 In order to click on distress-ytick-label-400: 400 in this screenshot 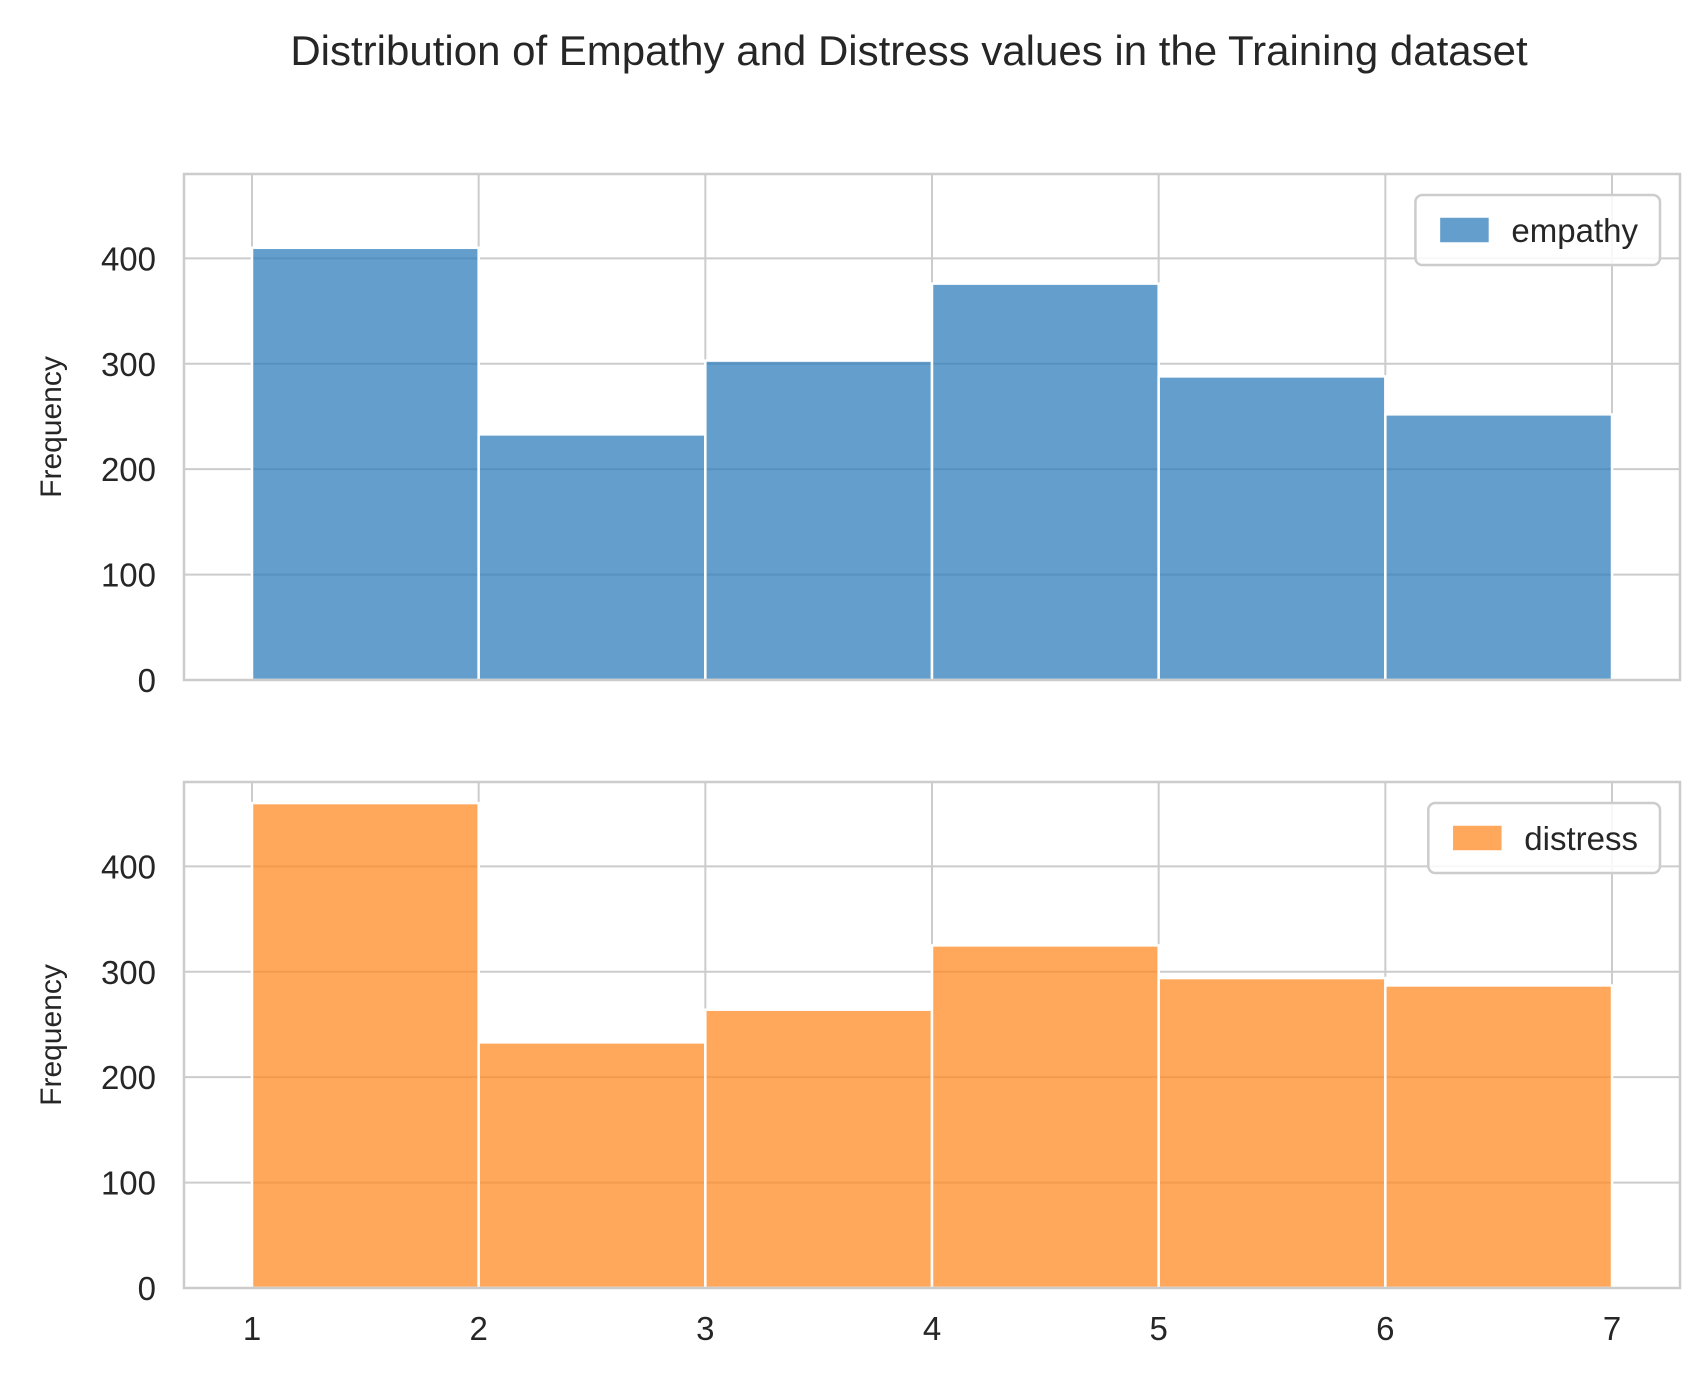, I will do `click(128, 866)`.